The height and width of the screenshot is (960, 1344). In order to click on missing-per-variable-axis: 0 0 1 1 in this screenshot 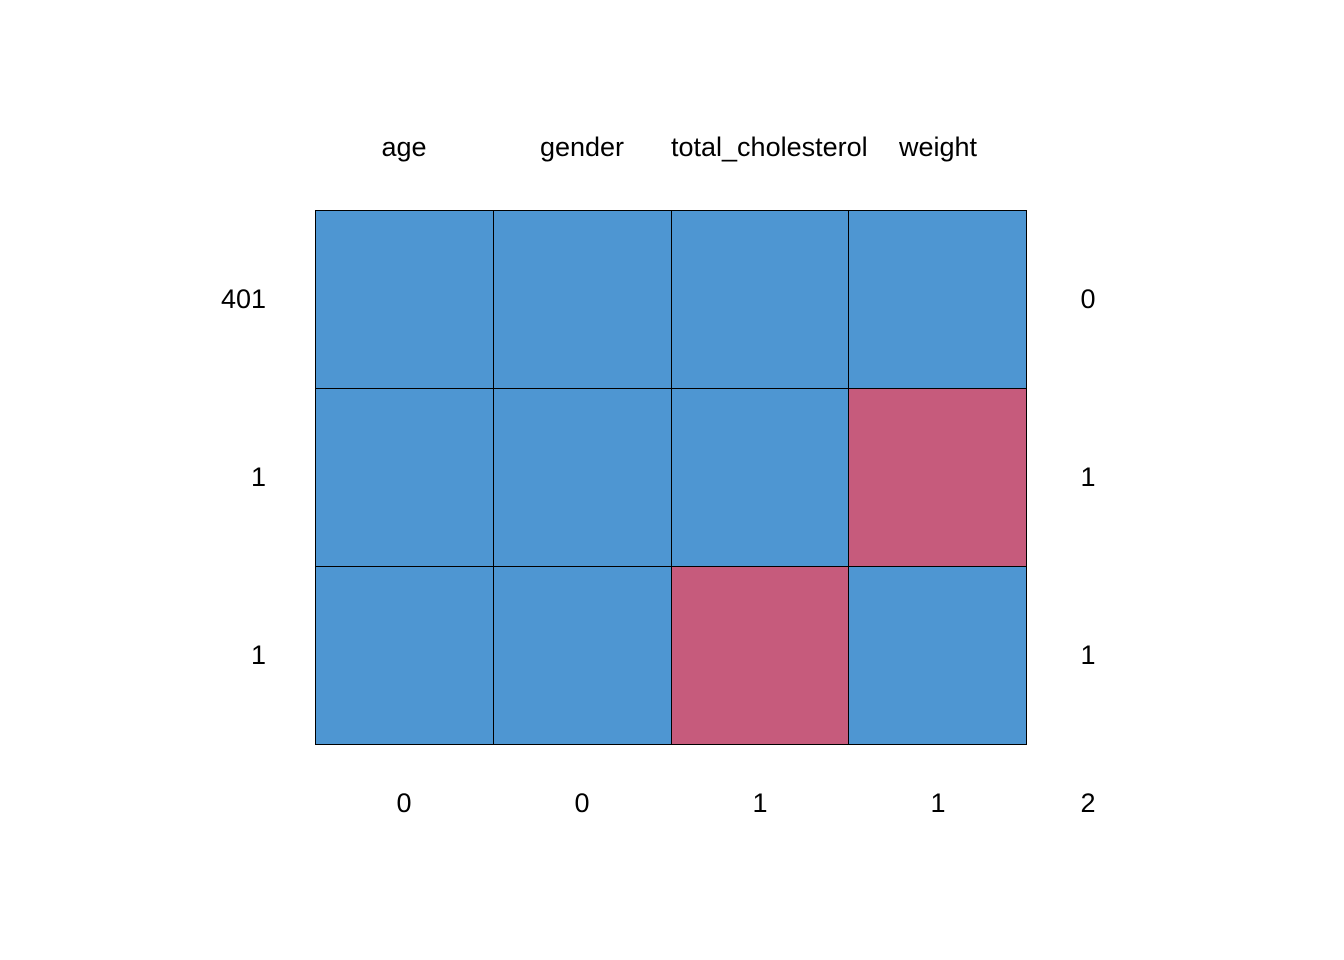, I will do `click(671, 803)`.